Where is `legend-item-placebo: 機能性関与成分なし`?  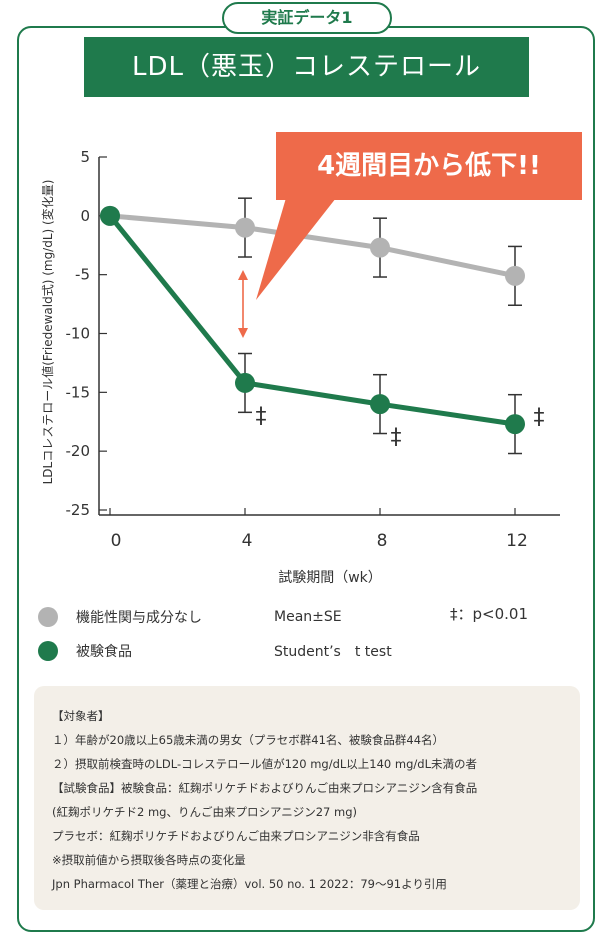 legend-item-placebo: 機能性関与成分なし is located at coordinates (120, 617).